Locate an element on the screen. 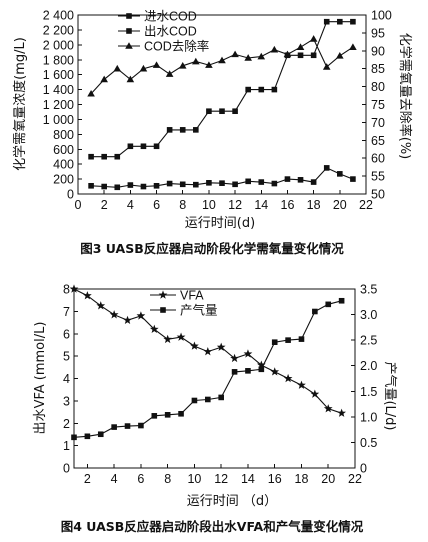  cod-y2tick-label: 80 is located at coordinates (378, 87).